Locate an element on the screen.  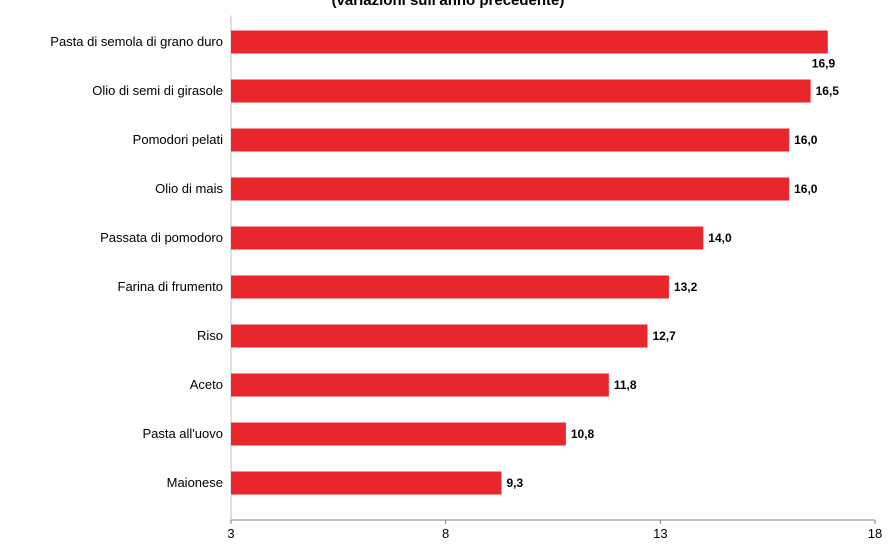
category-label: Pomodori pelati is located at coordinates (178, 139).